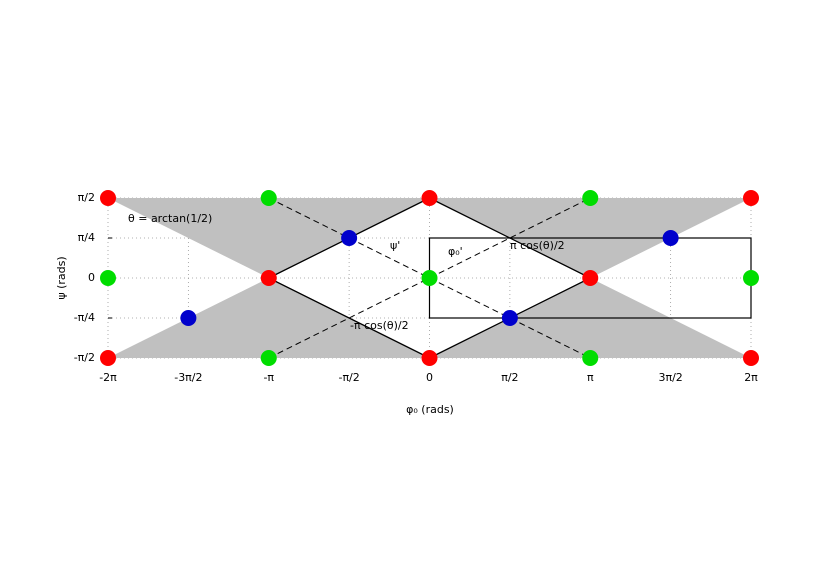 This screenshot has width=830, height=578. Describe the element at coordinates (86, 237) in the screenshot. I see `y-tick-label: π/4` at that location.